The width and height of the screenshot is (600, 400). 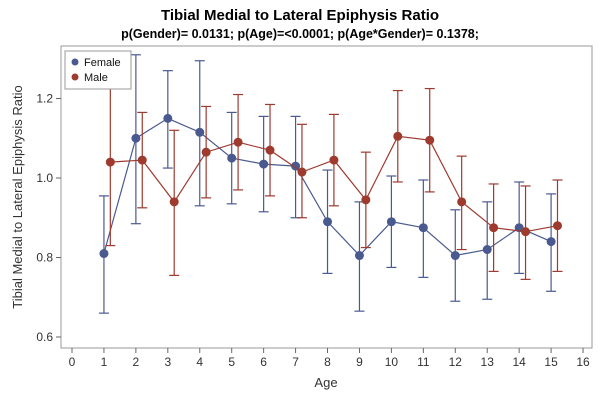 What do you see at coordinates (456, 362) in the screenshot?
I see `x-tick-label: 12` at bounding box center [456, 362].